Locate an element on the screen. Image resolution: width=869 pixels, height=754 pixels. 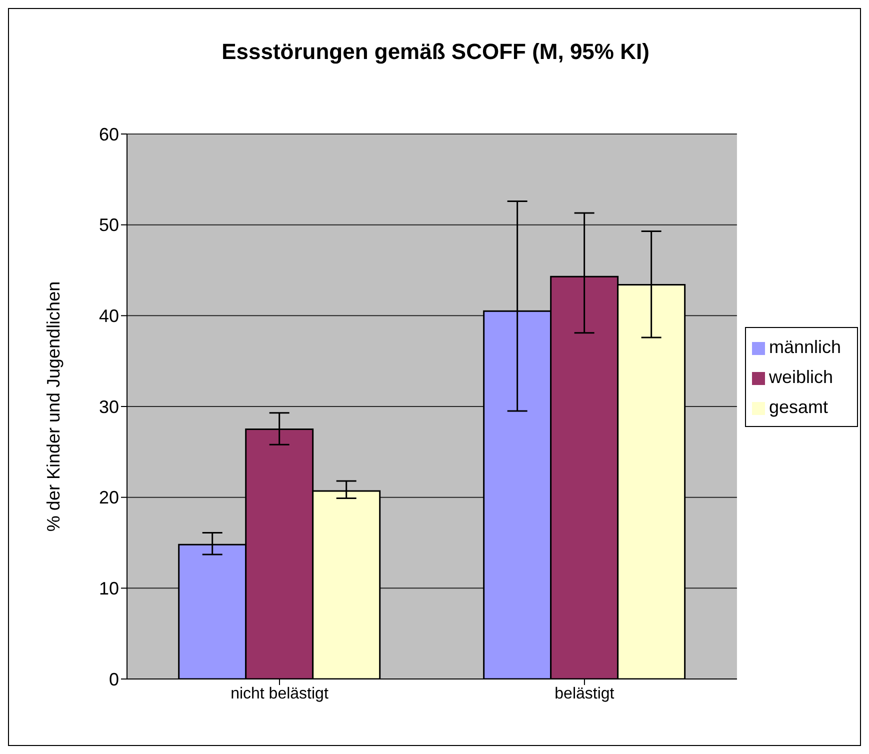
legend-label: gesamt is located at coordinates (798, 407).